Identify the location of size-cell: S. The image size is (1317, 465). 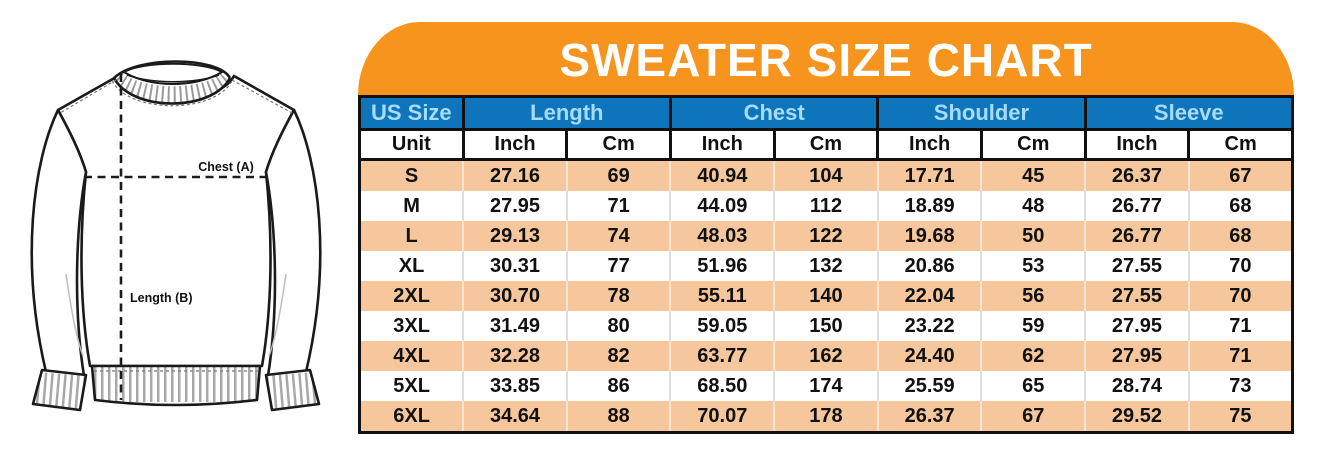
(411, 175).